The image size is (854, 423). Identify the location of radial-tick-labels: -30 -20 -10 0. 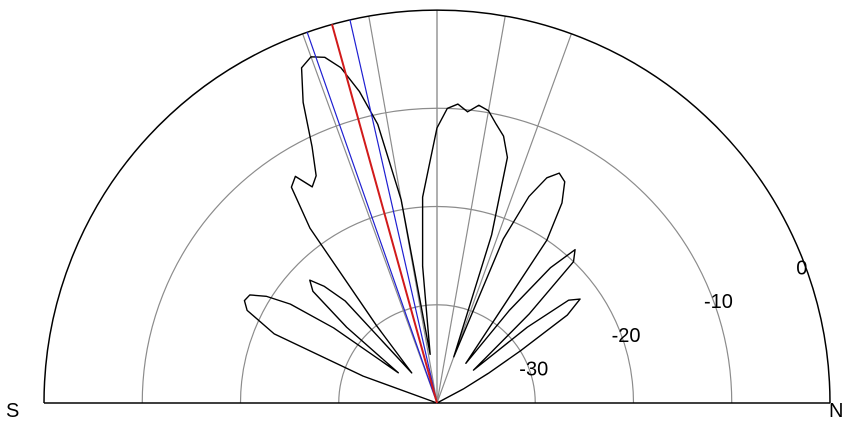
(663, 319).